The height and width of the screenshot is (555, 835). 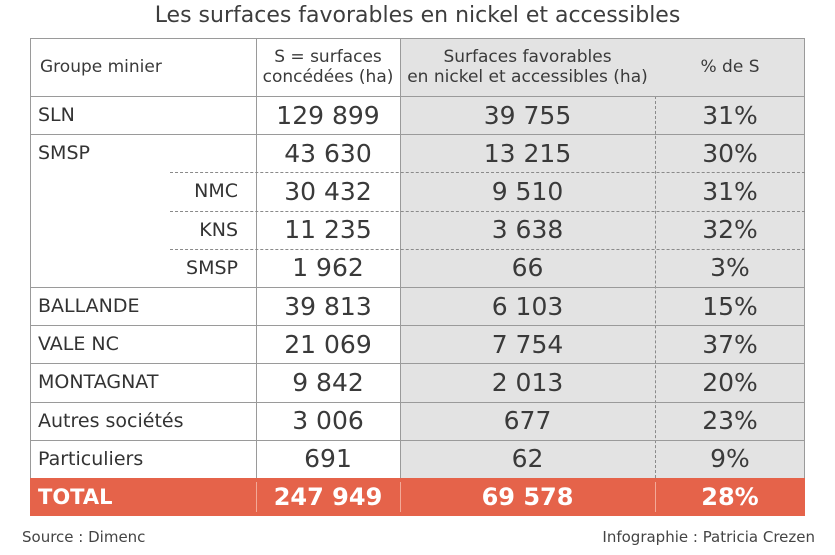 What do you see at coordinates (730, 230) in the screenshot?
I see `row-percent: 32%` at bounding box center [730, 230].